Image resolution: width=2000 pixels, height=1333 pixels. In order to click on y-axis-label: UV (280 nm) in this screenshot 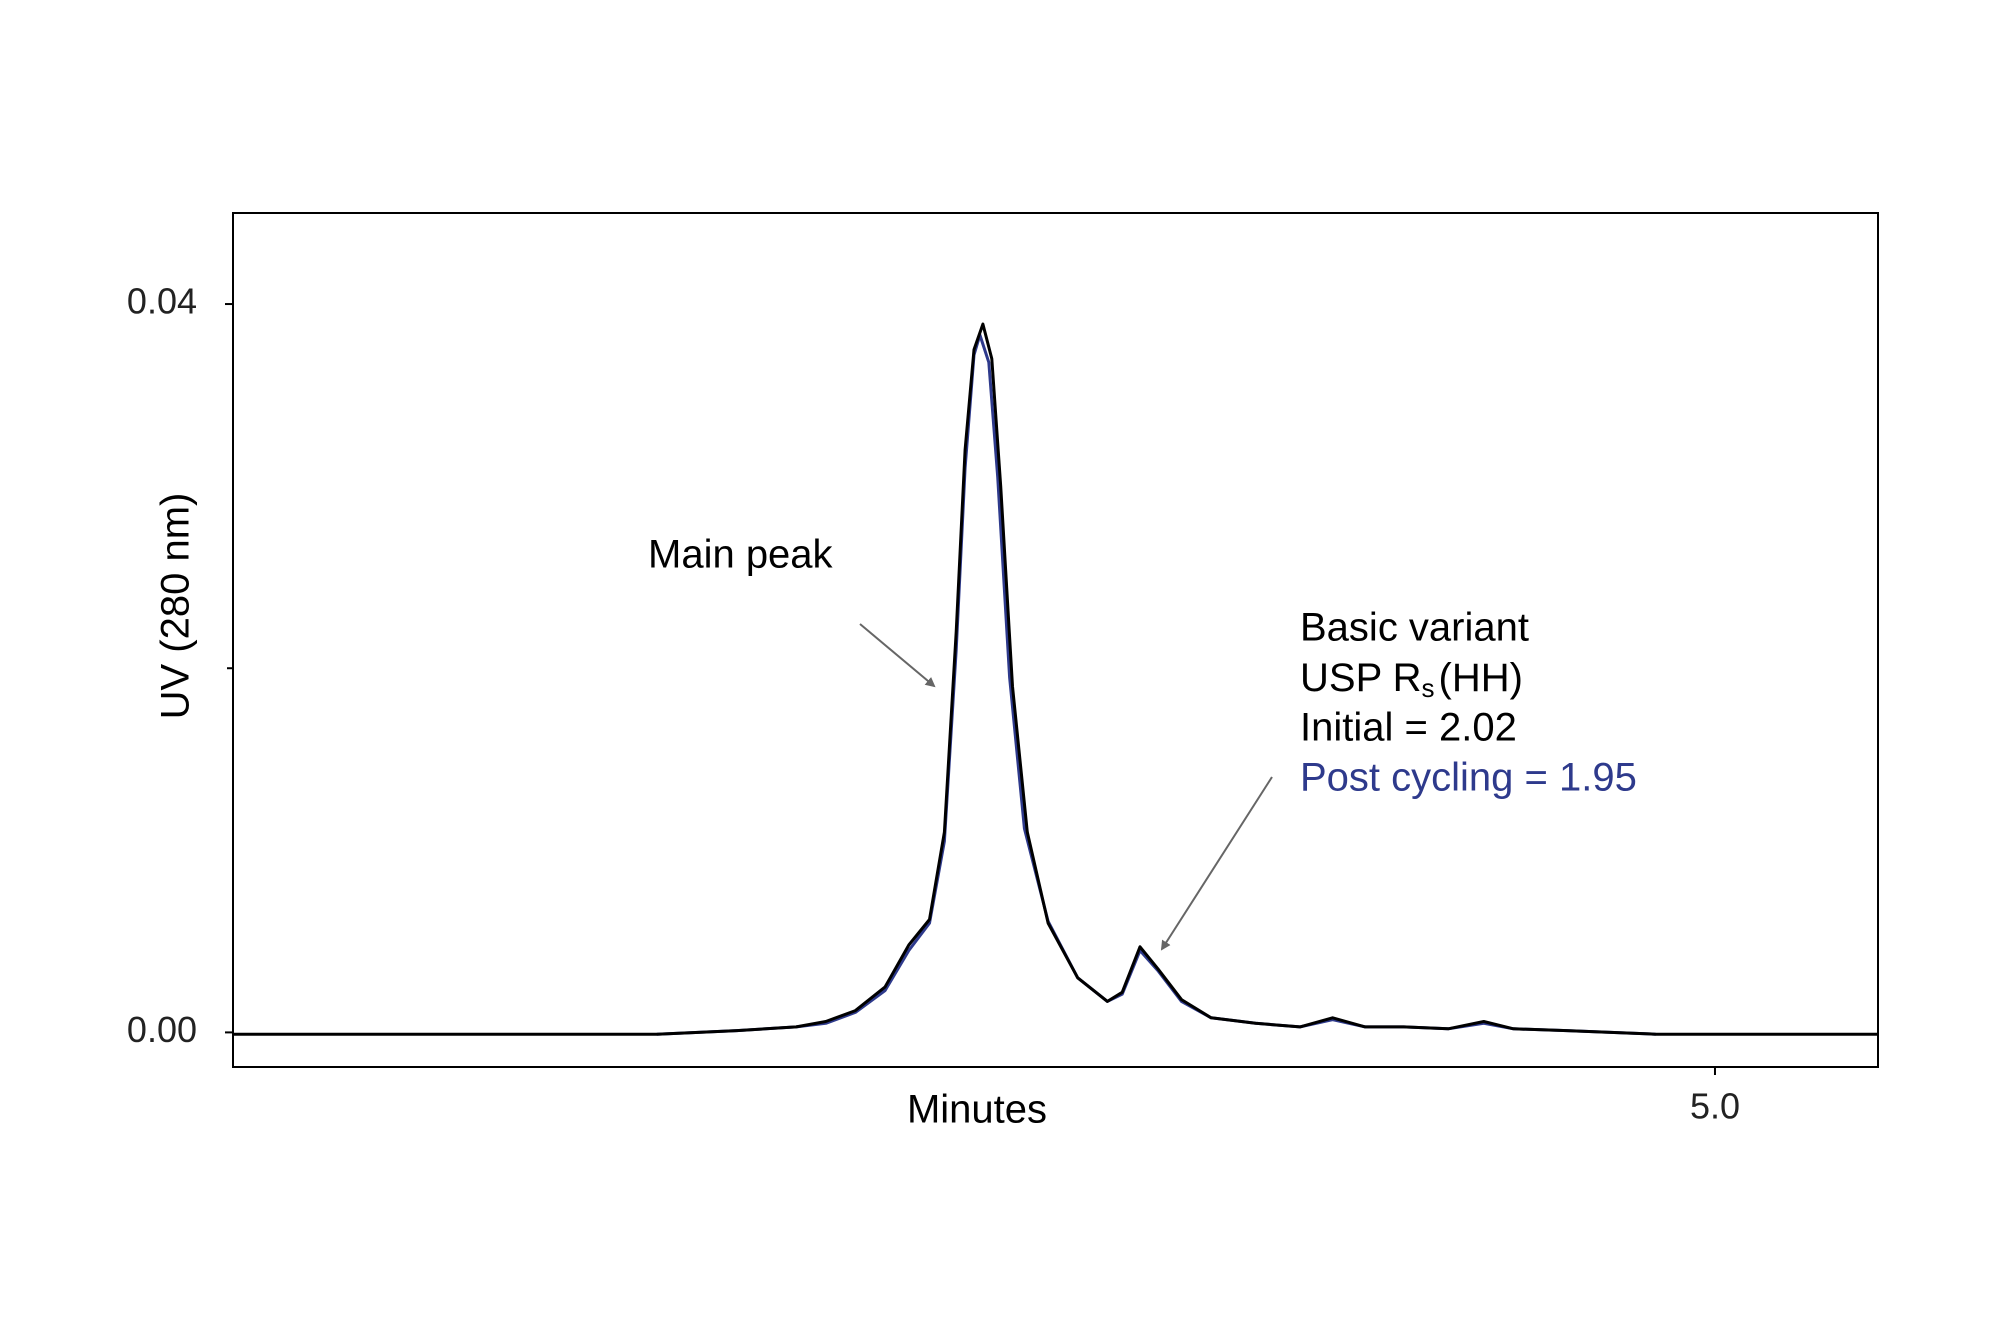, I will do `click(176, 606)`.